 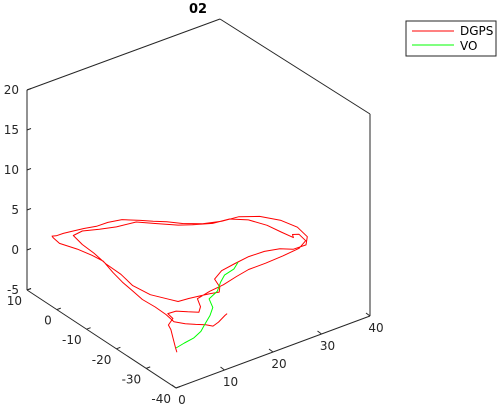 I want to click on y-tick-label: -20, so click(x=102, y=360).